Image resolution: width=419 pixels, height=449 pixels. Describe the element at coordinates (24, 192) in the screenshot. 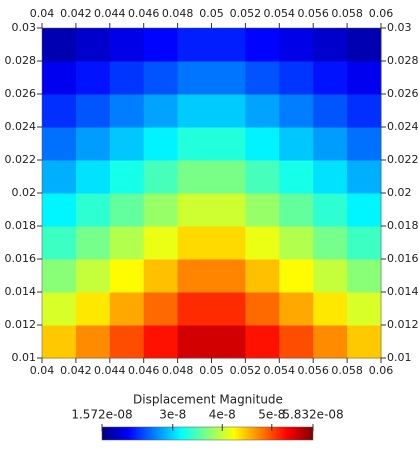

I see `y-tick-label: 0.02` at that location.